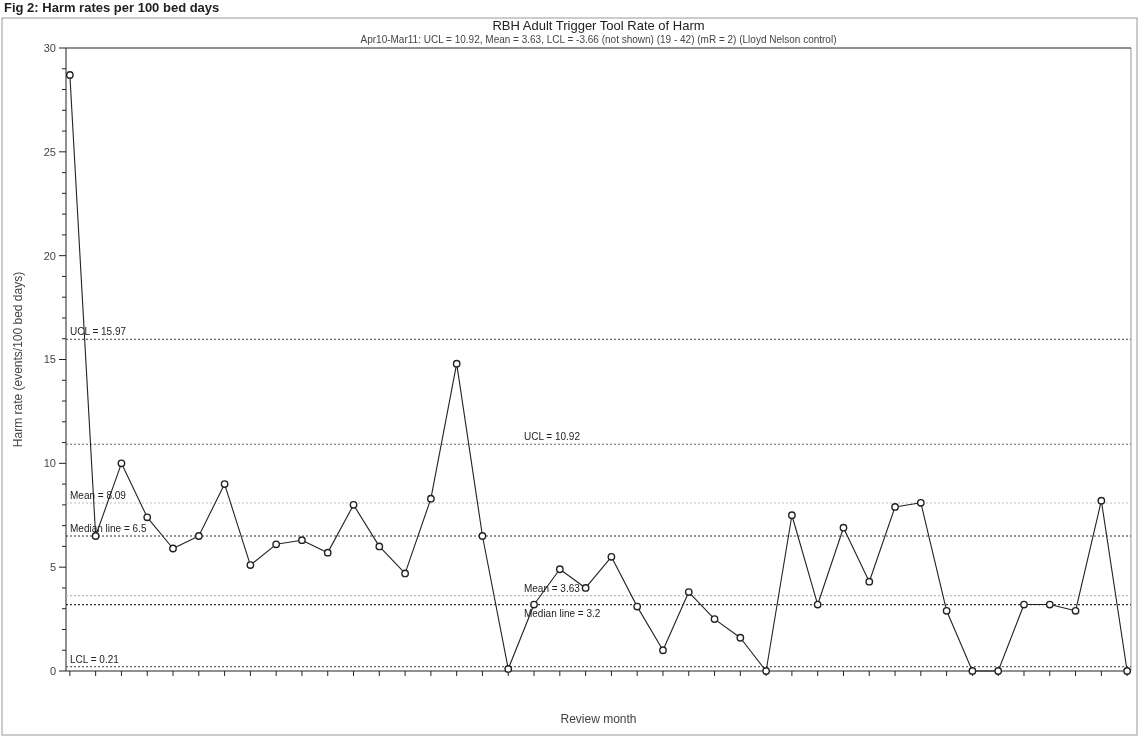  I want to click on caption: Fig 2: Harm rates per 100 bed days, so click(112, 7).